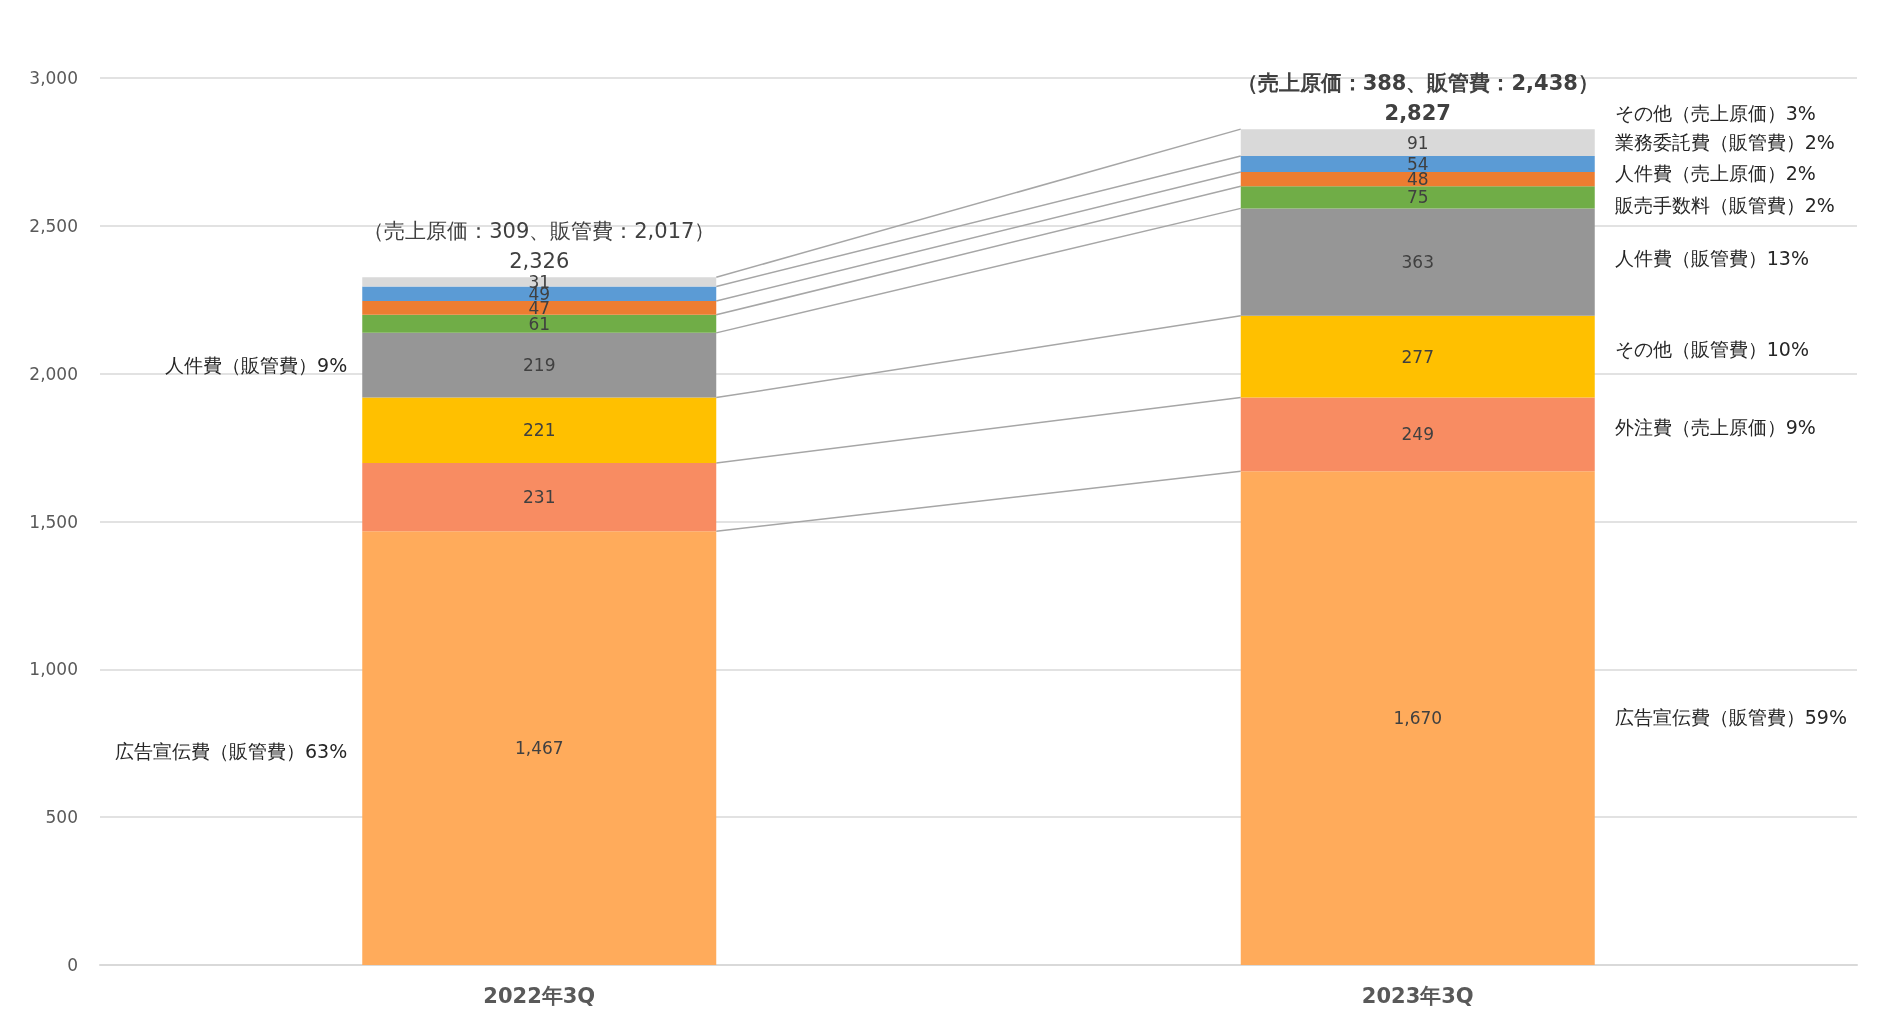 This screenshot has width=1902, height=1020. What do you see at coordinates (72, 965) in the screenshot?
I see `y-tick-label: 0` at bounding box center [72, 965].